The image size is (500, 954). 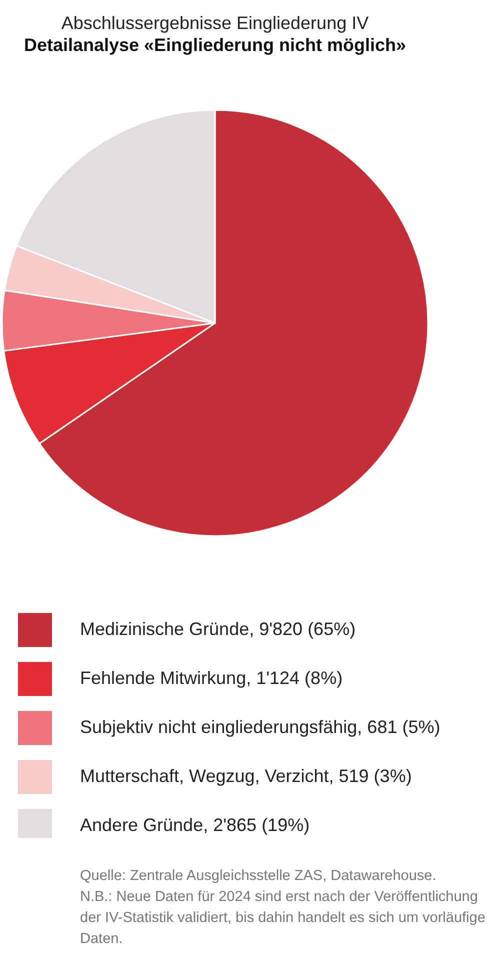 I want to click on legend-label: Subjektiv nicht eingliederungsfähig, 681 (5%), so click(x=260, y=727).